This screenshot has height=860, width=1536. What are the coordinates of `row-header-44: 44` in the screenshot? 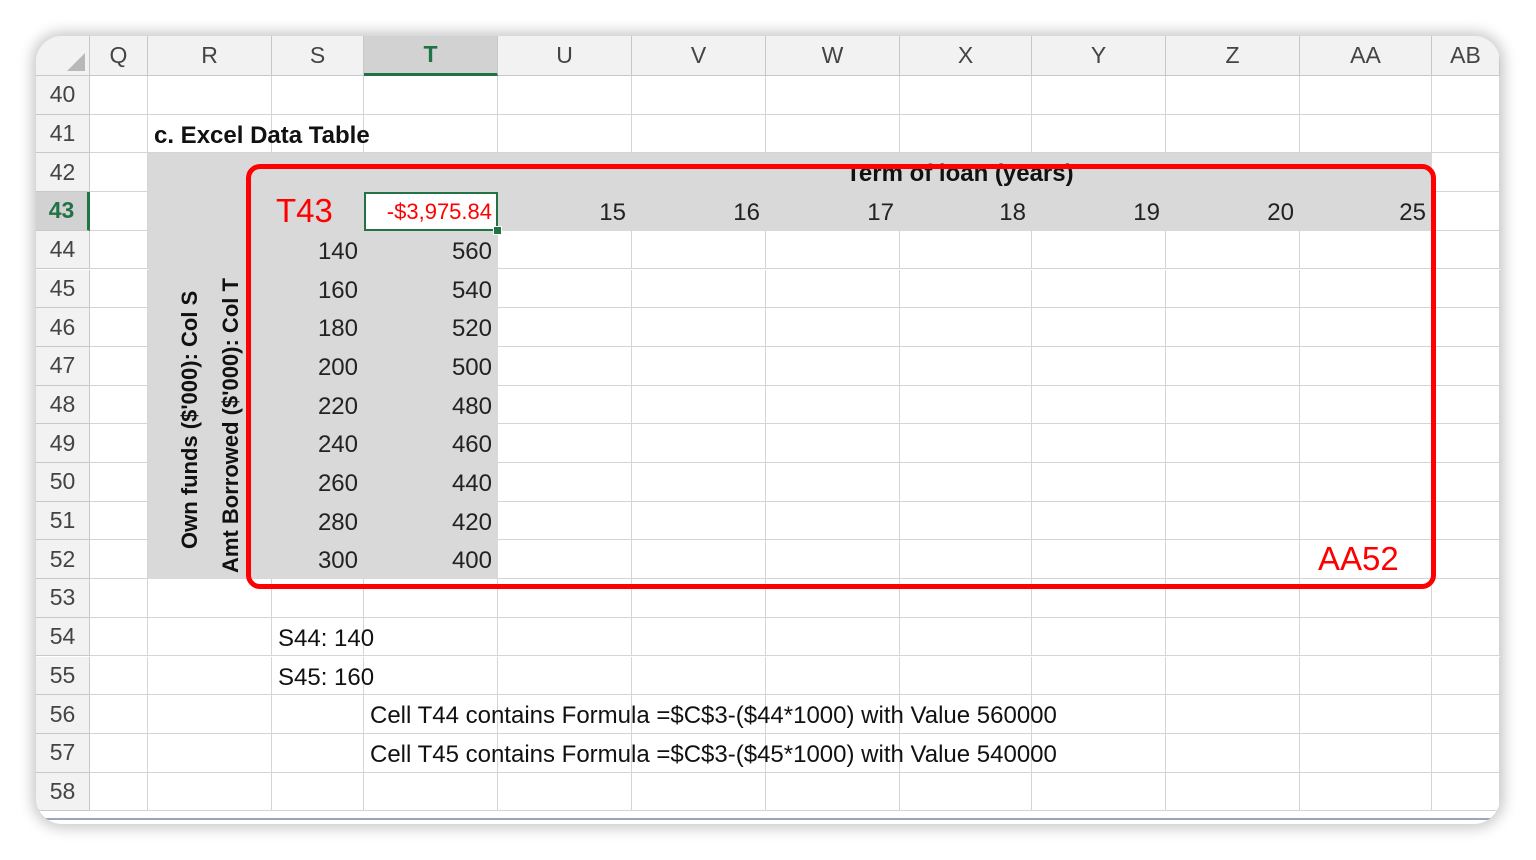 It's located at (63, 250).